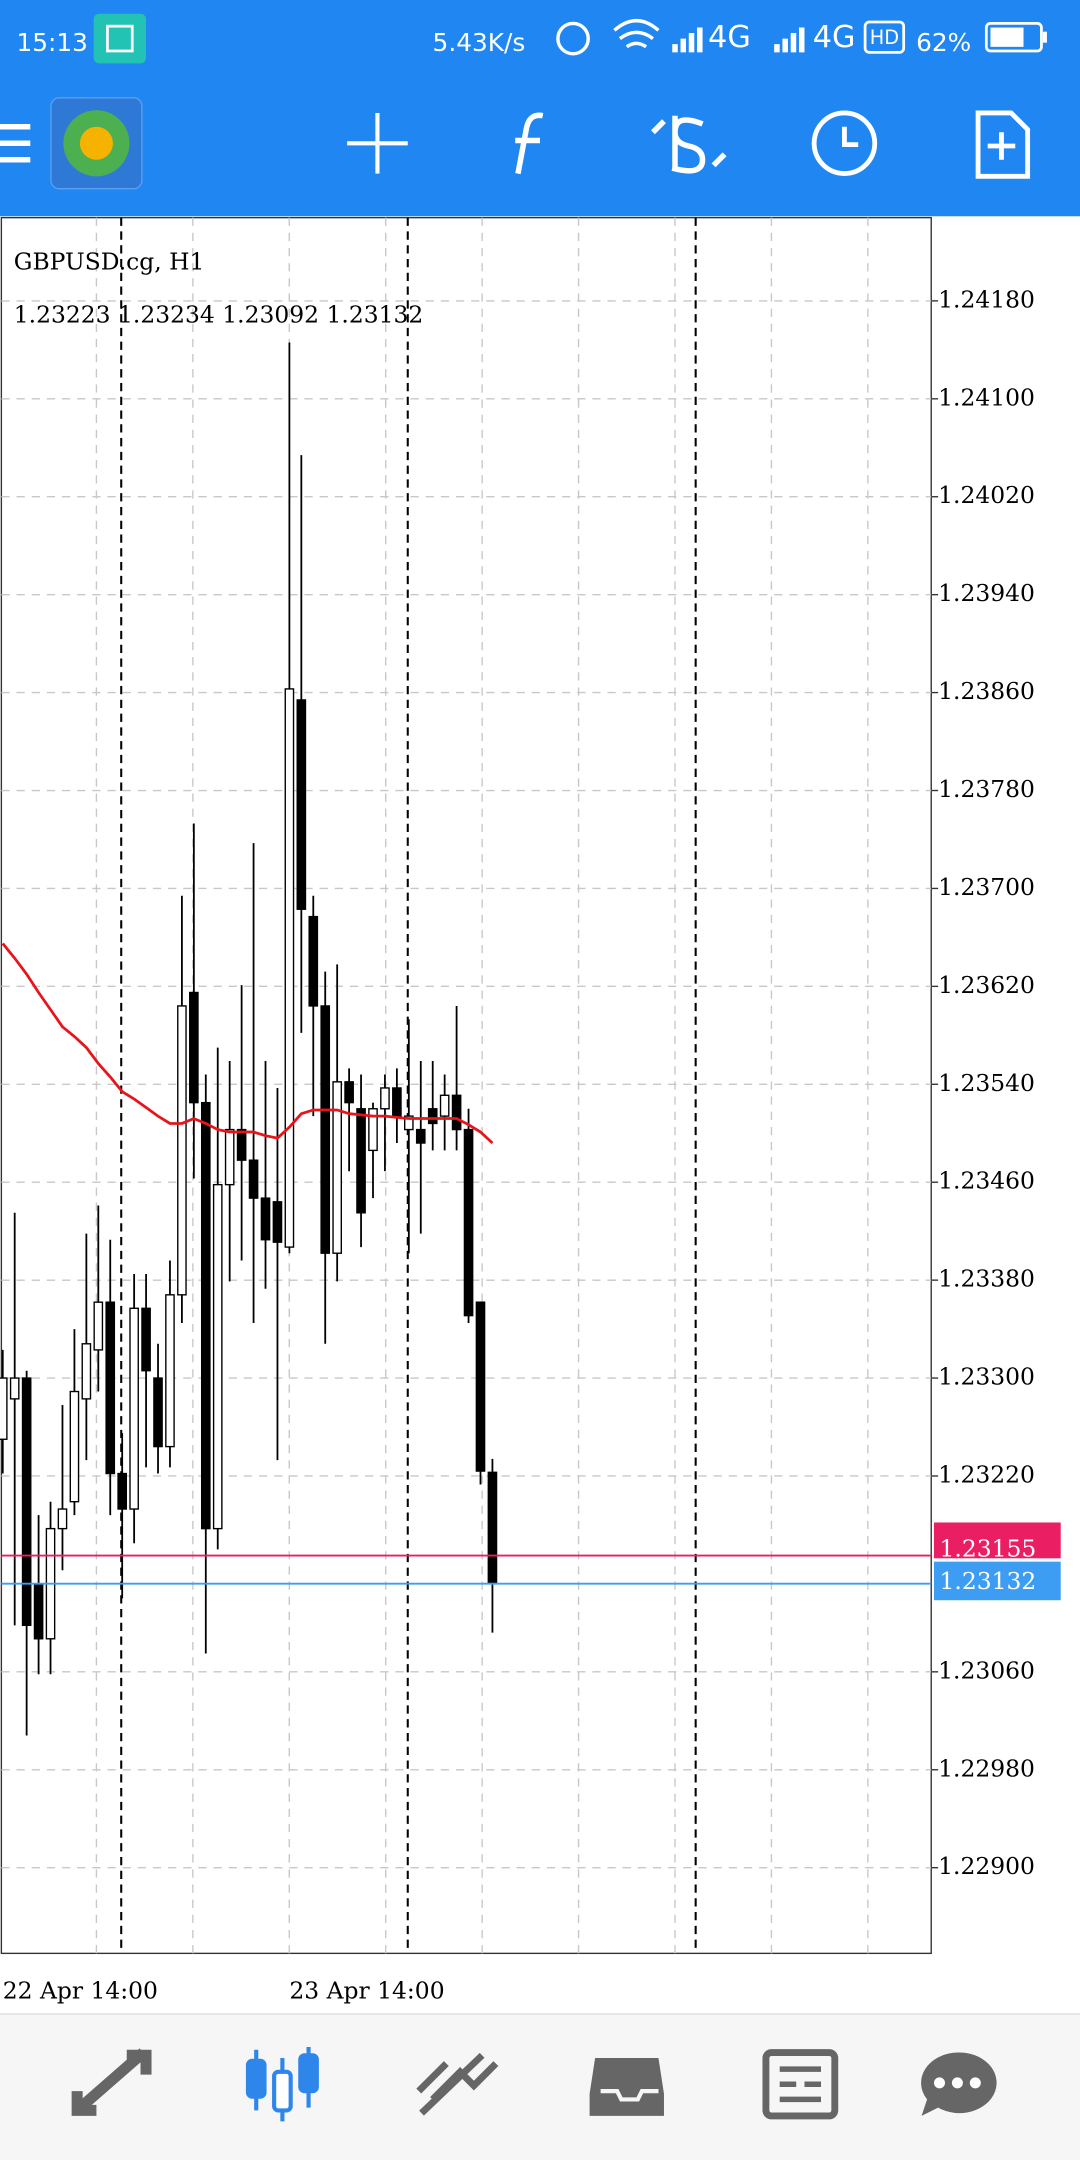 The width and height of the screenshot is (1080, 2160). Describe the element at coordinates (943, 42) in the screenshot. I see `battery-level: 62%` at that location.